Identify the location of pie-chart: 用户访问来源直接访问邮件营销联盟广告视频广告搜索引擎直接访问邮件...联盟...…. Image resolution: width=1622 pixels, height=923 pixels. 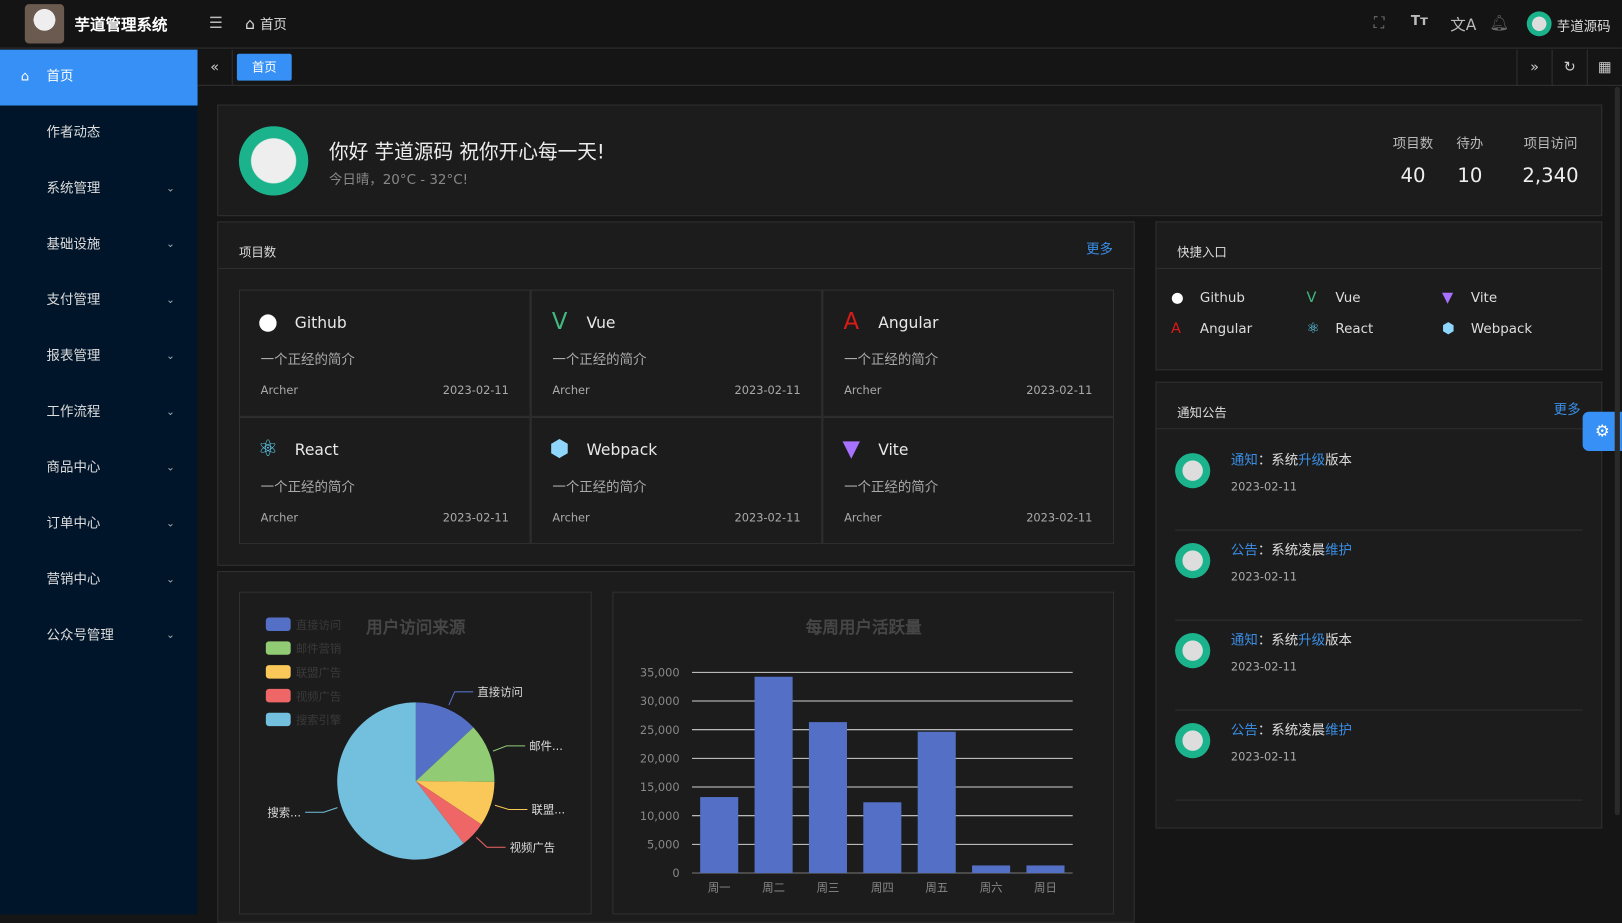
(415, 738).